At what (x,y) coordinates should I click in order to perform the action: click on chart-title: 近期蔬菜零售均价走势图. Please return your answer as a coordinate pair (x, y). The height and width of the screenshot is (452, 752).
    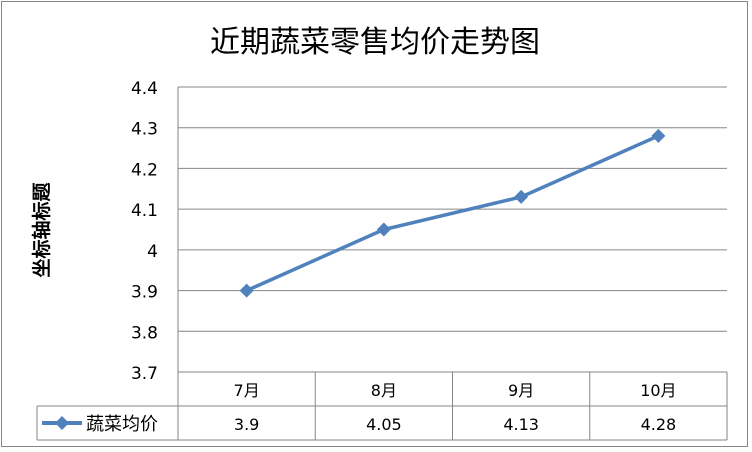
    Looking at the image, I should click on (375, 42).